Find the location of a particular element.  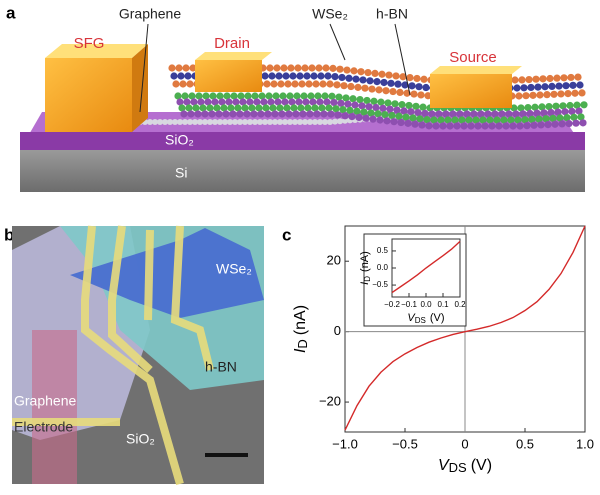

subscript: D is located at coordinates (367, 279).